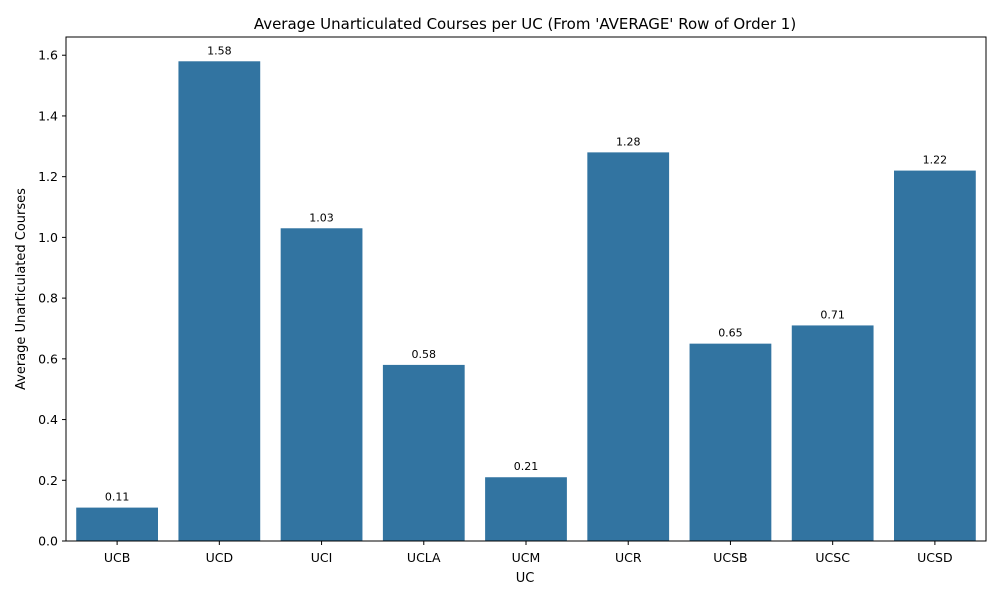 The height and width of the screenshot is (604, 1000). Describe the element at coordinates (526, 466) in the screenshot. I see `bar-value-label: 0.21` at that location.